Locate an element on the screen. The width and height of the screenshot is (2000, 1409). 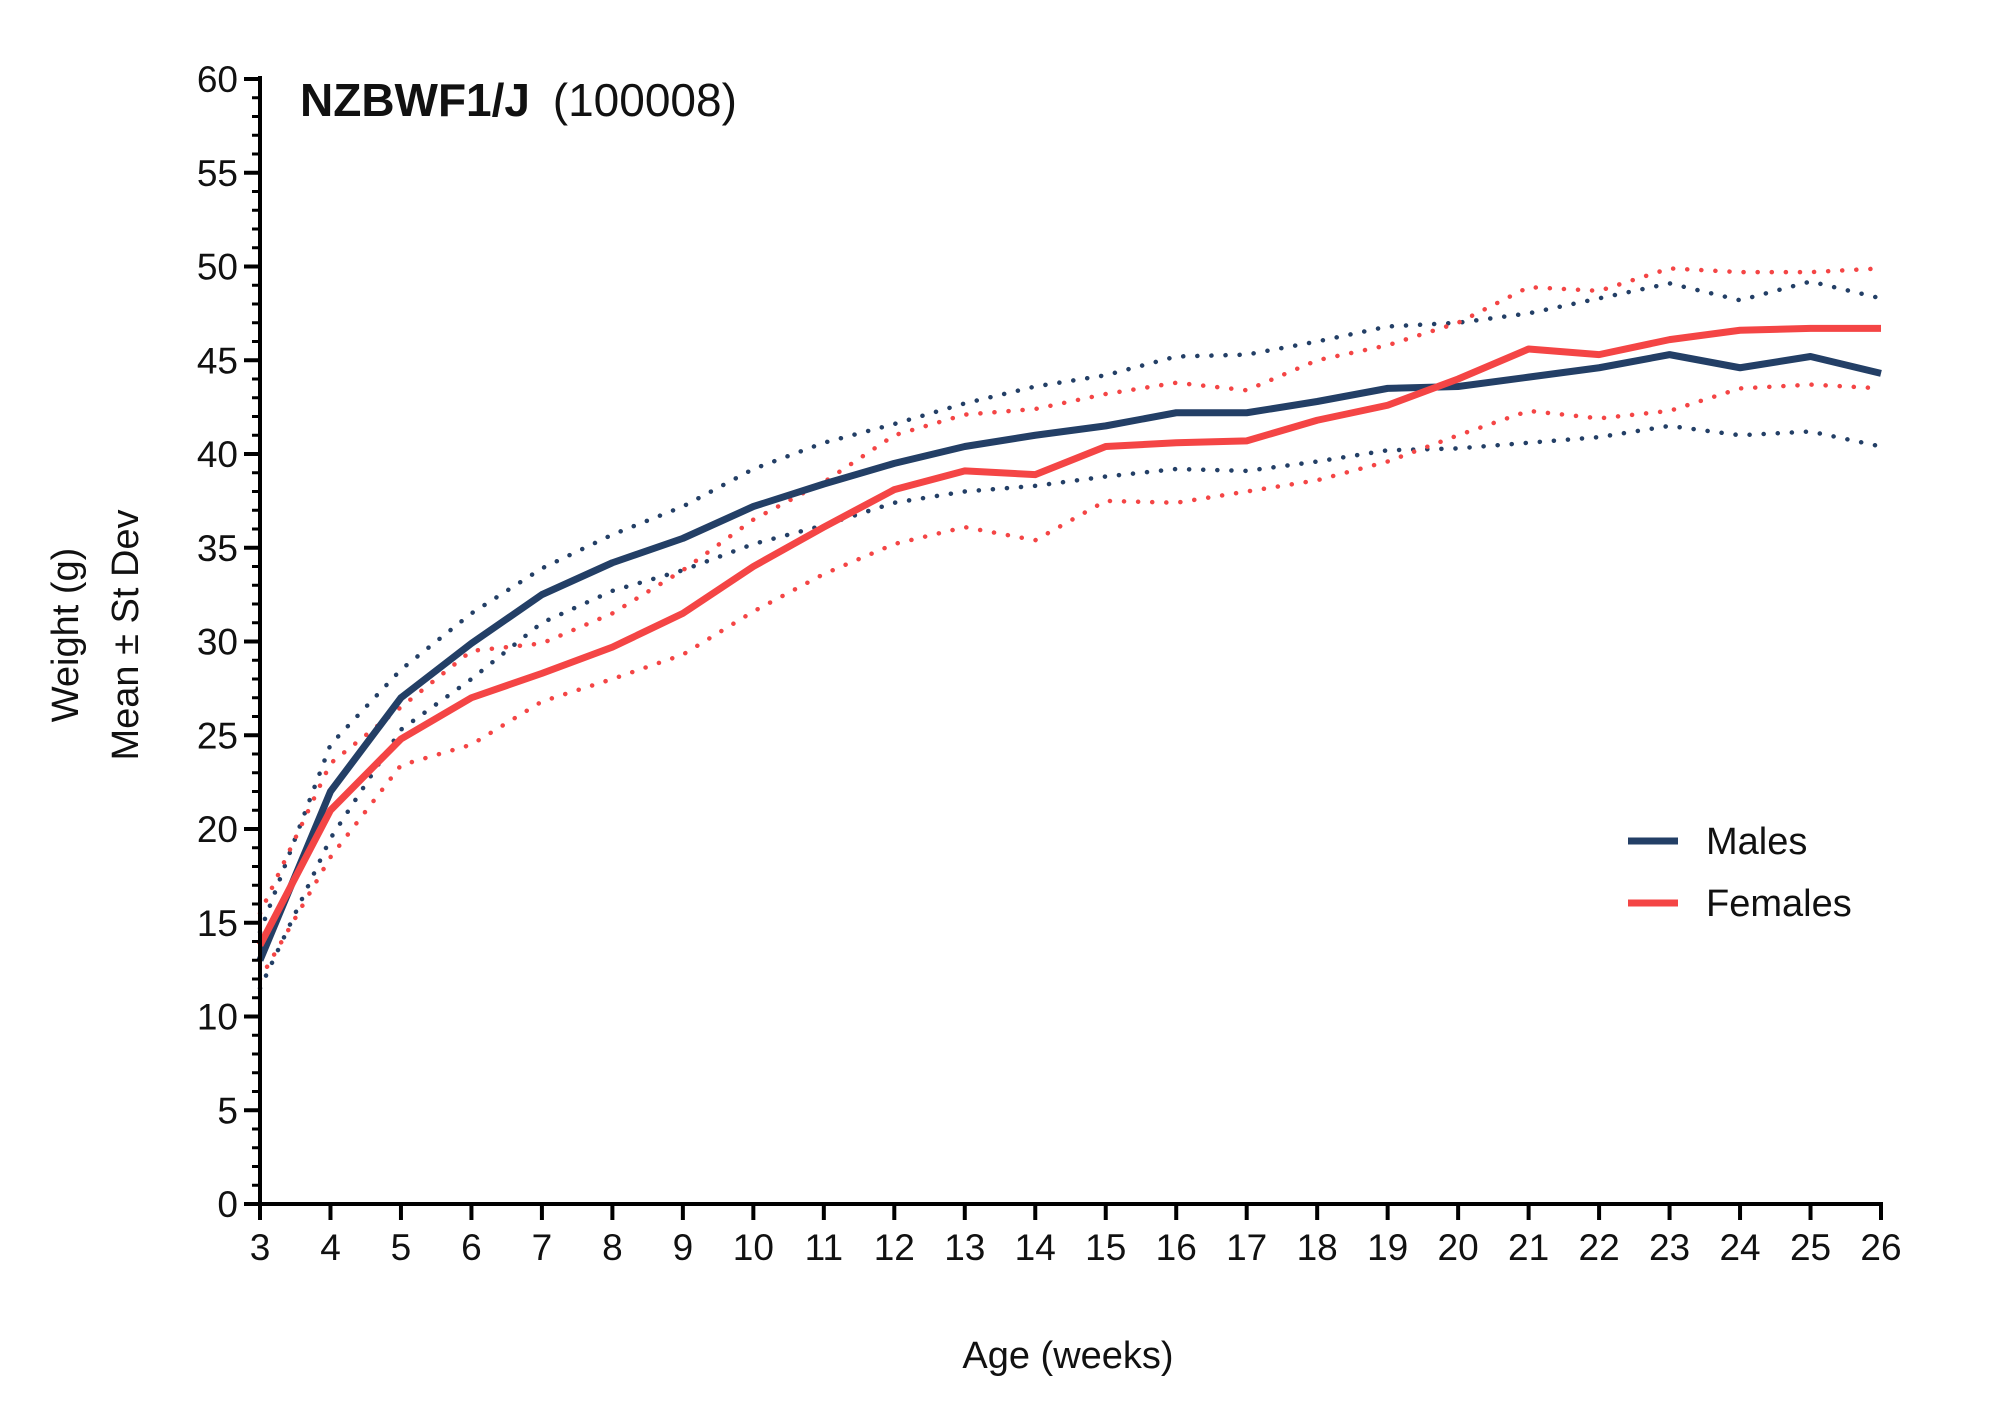
x-tick-label: 11 is located at coordinates (824, 1247).